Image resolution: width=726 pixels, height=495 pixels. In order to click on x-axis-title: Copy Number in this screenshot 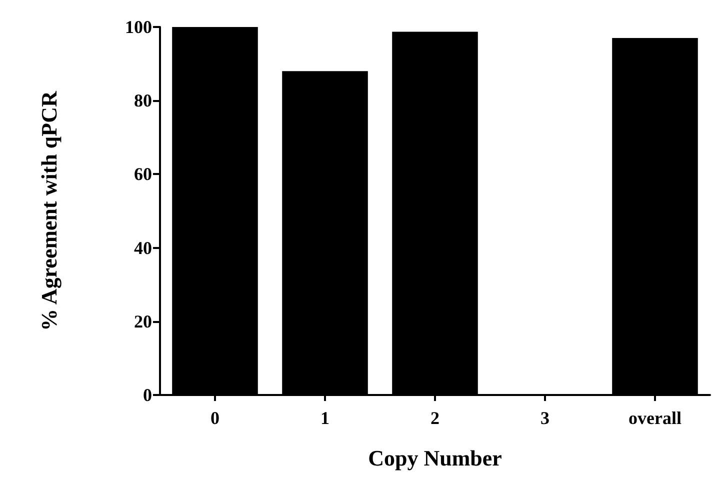, I will do `click(435, 458)`.